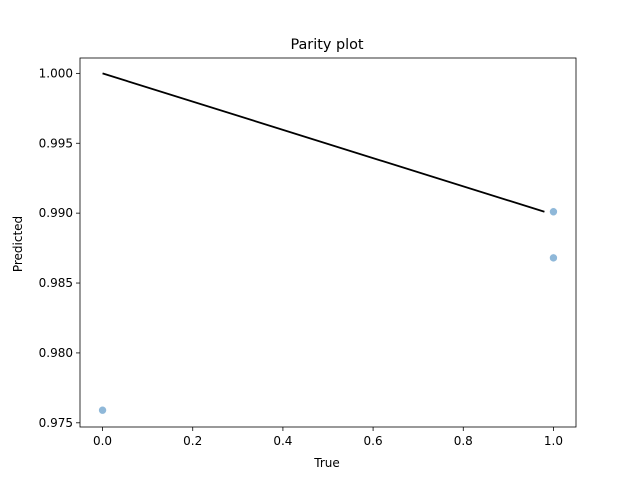  Describe the element at coordinates (56, 143) in the screenshot. I see `y-tick-label: 0.995` at that location.